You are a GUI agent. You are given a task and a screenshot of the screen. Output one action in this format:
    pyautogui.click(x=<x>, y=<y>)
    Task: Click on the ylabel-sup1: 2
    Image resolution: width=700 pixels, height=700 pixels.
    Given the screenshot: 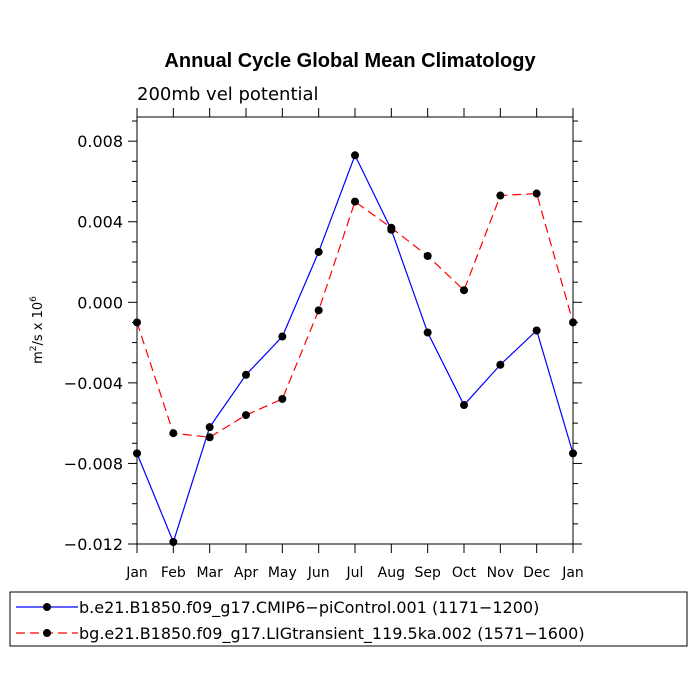 What is the action you would take?
    pyautogui.click(x=34, y=348)
    